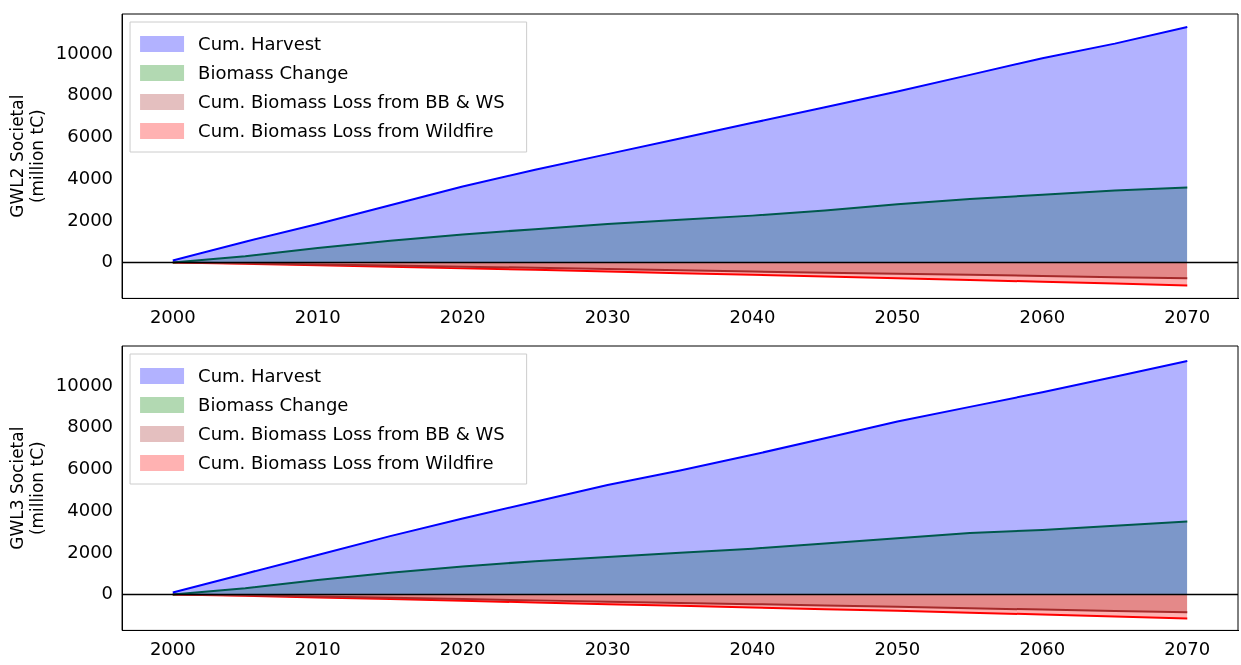 This screenshot has width=1241, height=665. What do you see at coordinates (27, 488) in the screenshot?
I see `y-axis-title: GWL3 Societal (million tC)` at bounding box center [27, 488].